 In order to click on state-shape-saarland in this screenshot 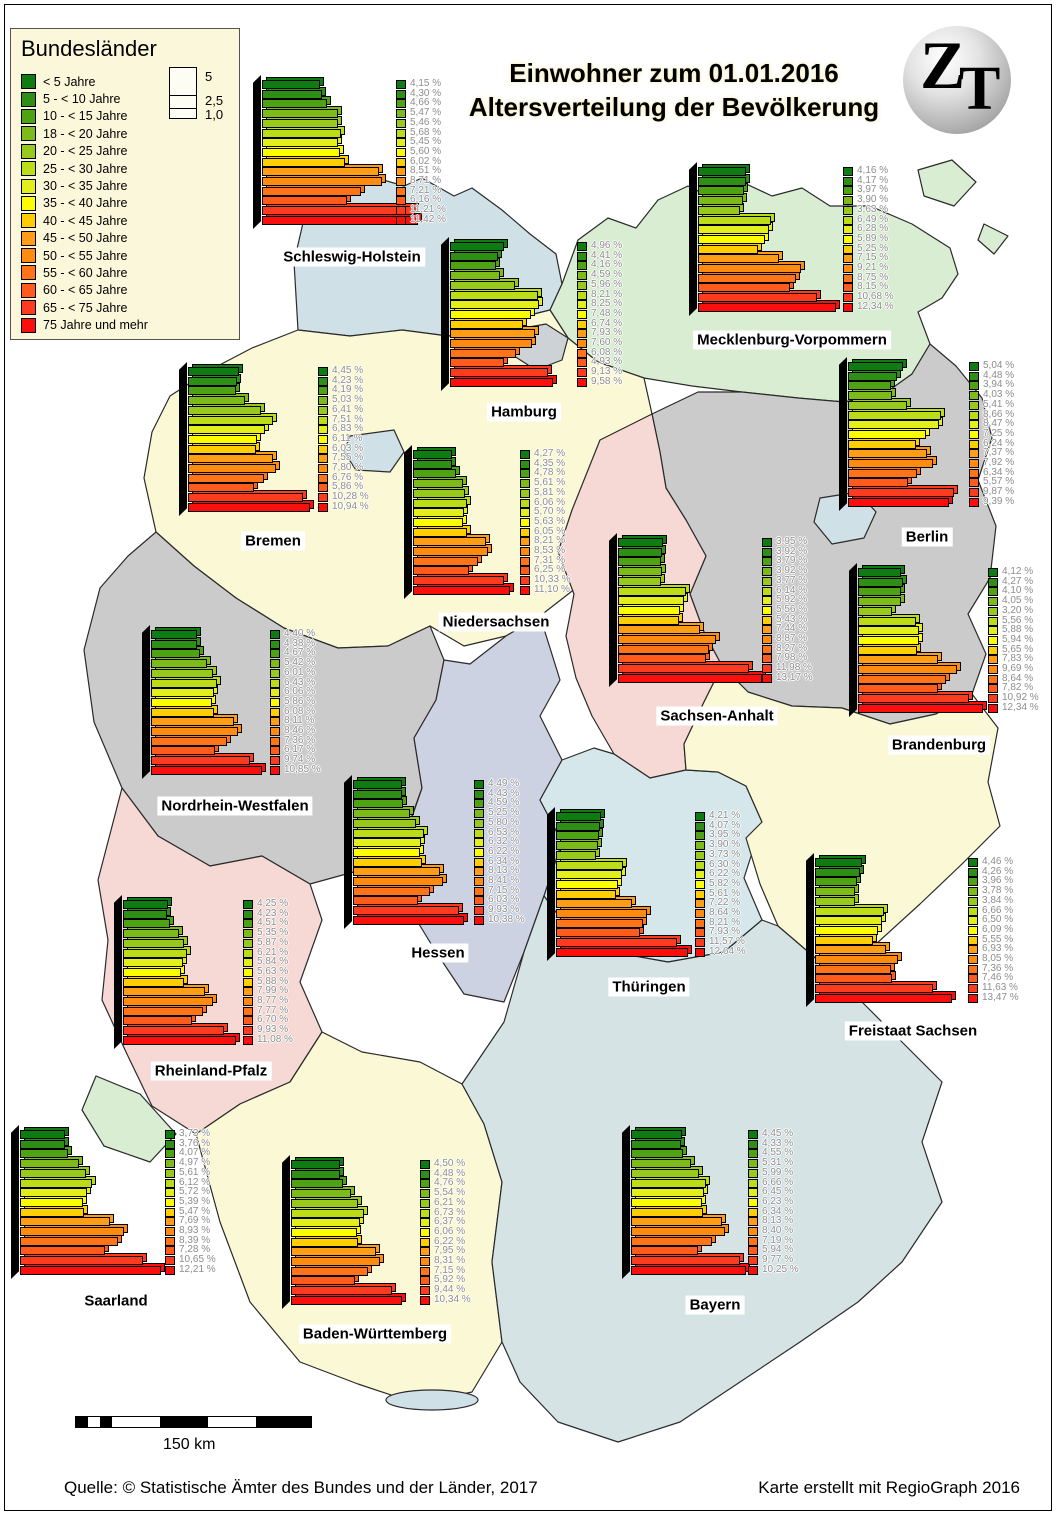, I will do `click(129, 1119)`.